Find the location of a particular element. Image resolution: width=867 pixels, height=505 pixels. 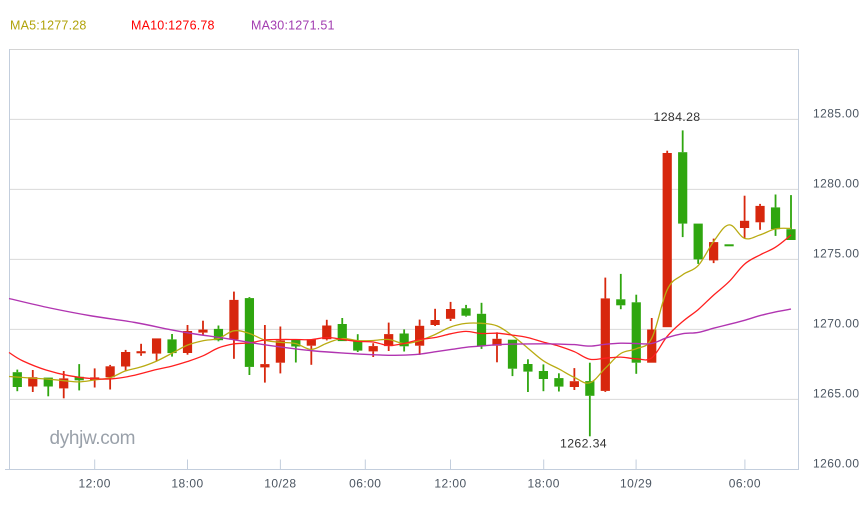

svg-text: 10/29 is located at coordinates (636, 484).